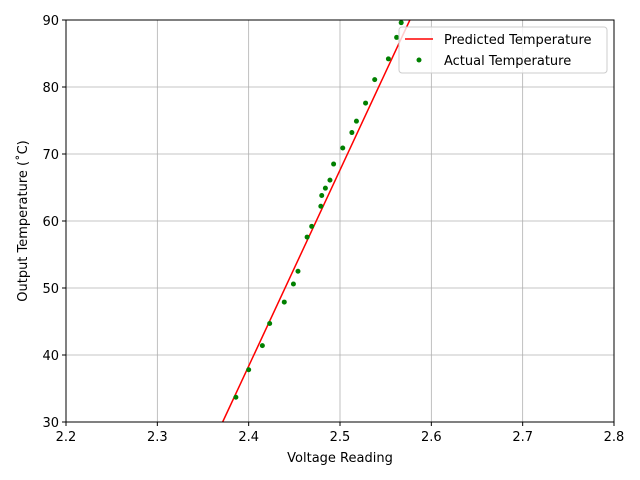  I want to click on legend-label-actual: Actual Temperature, so click(507, 61).